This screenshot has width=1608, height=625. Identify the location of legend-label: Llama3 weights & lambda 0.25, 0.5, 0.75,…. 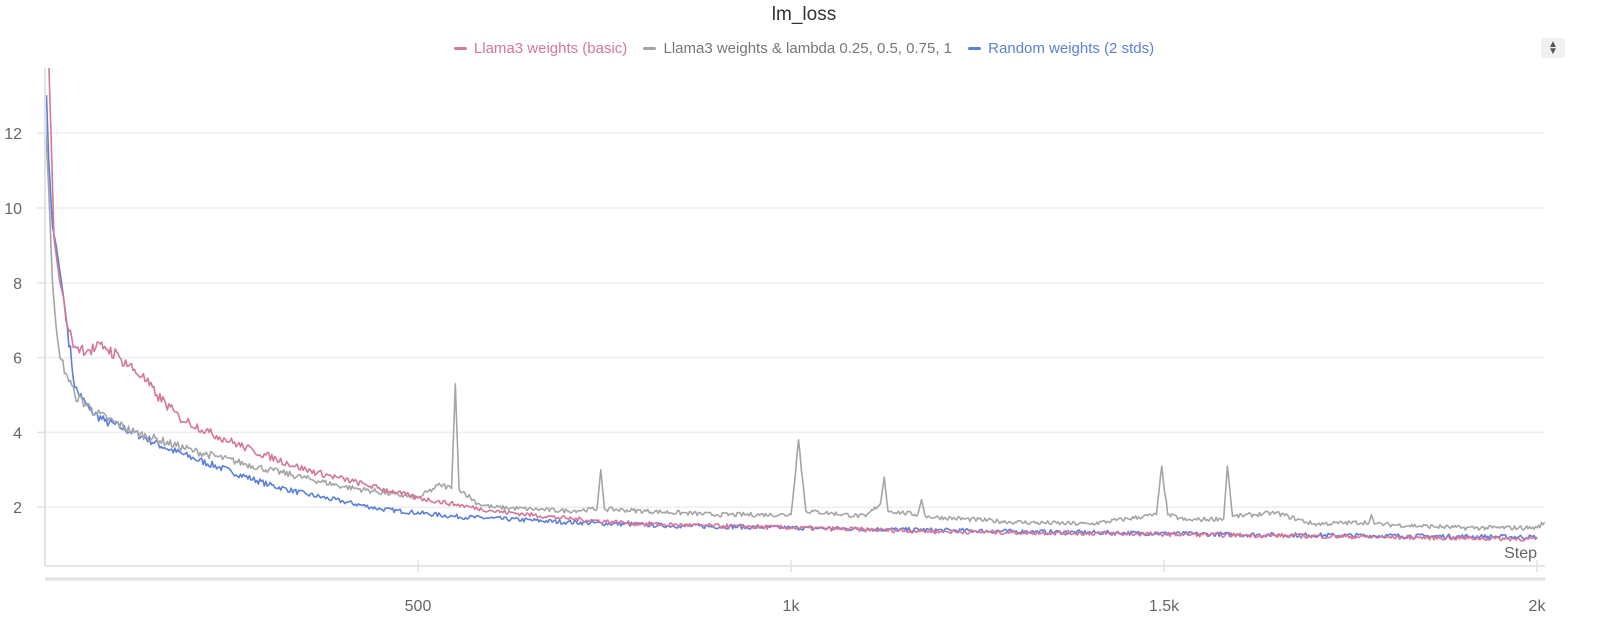
(807, 48).